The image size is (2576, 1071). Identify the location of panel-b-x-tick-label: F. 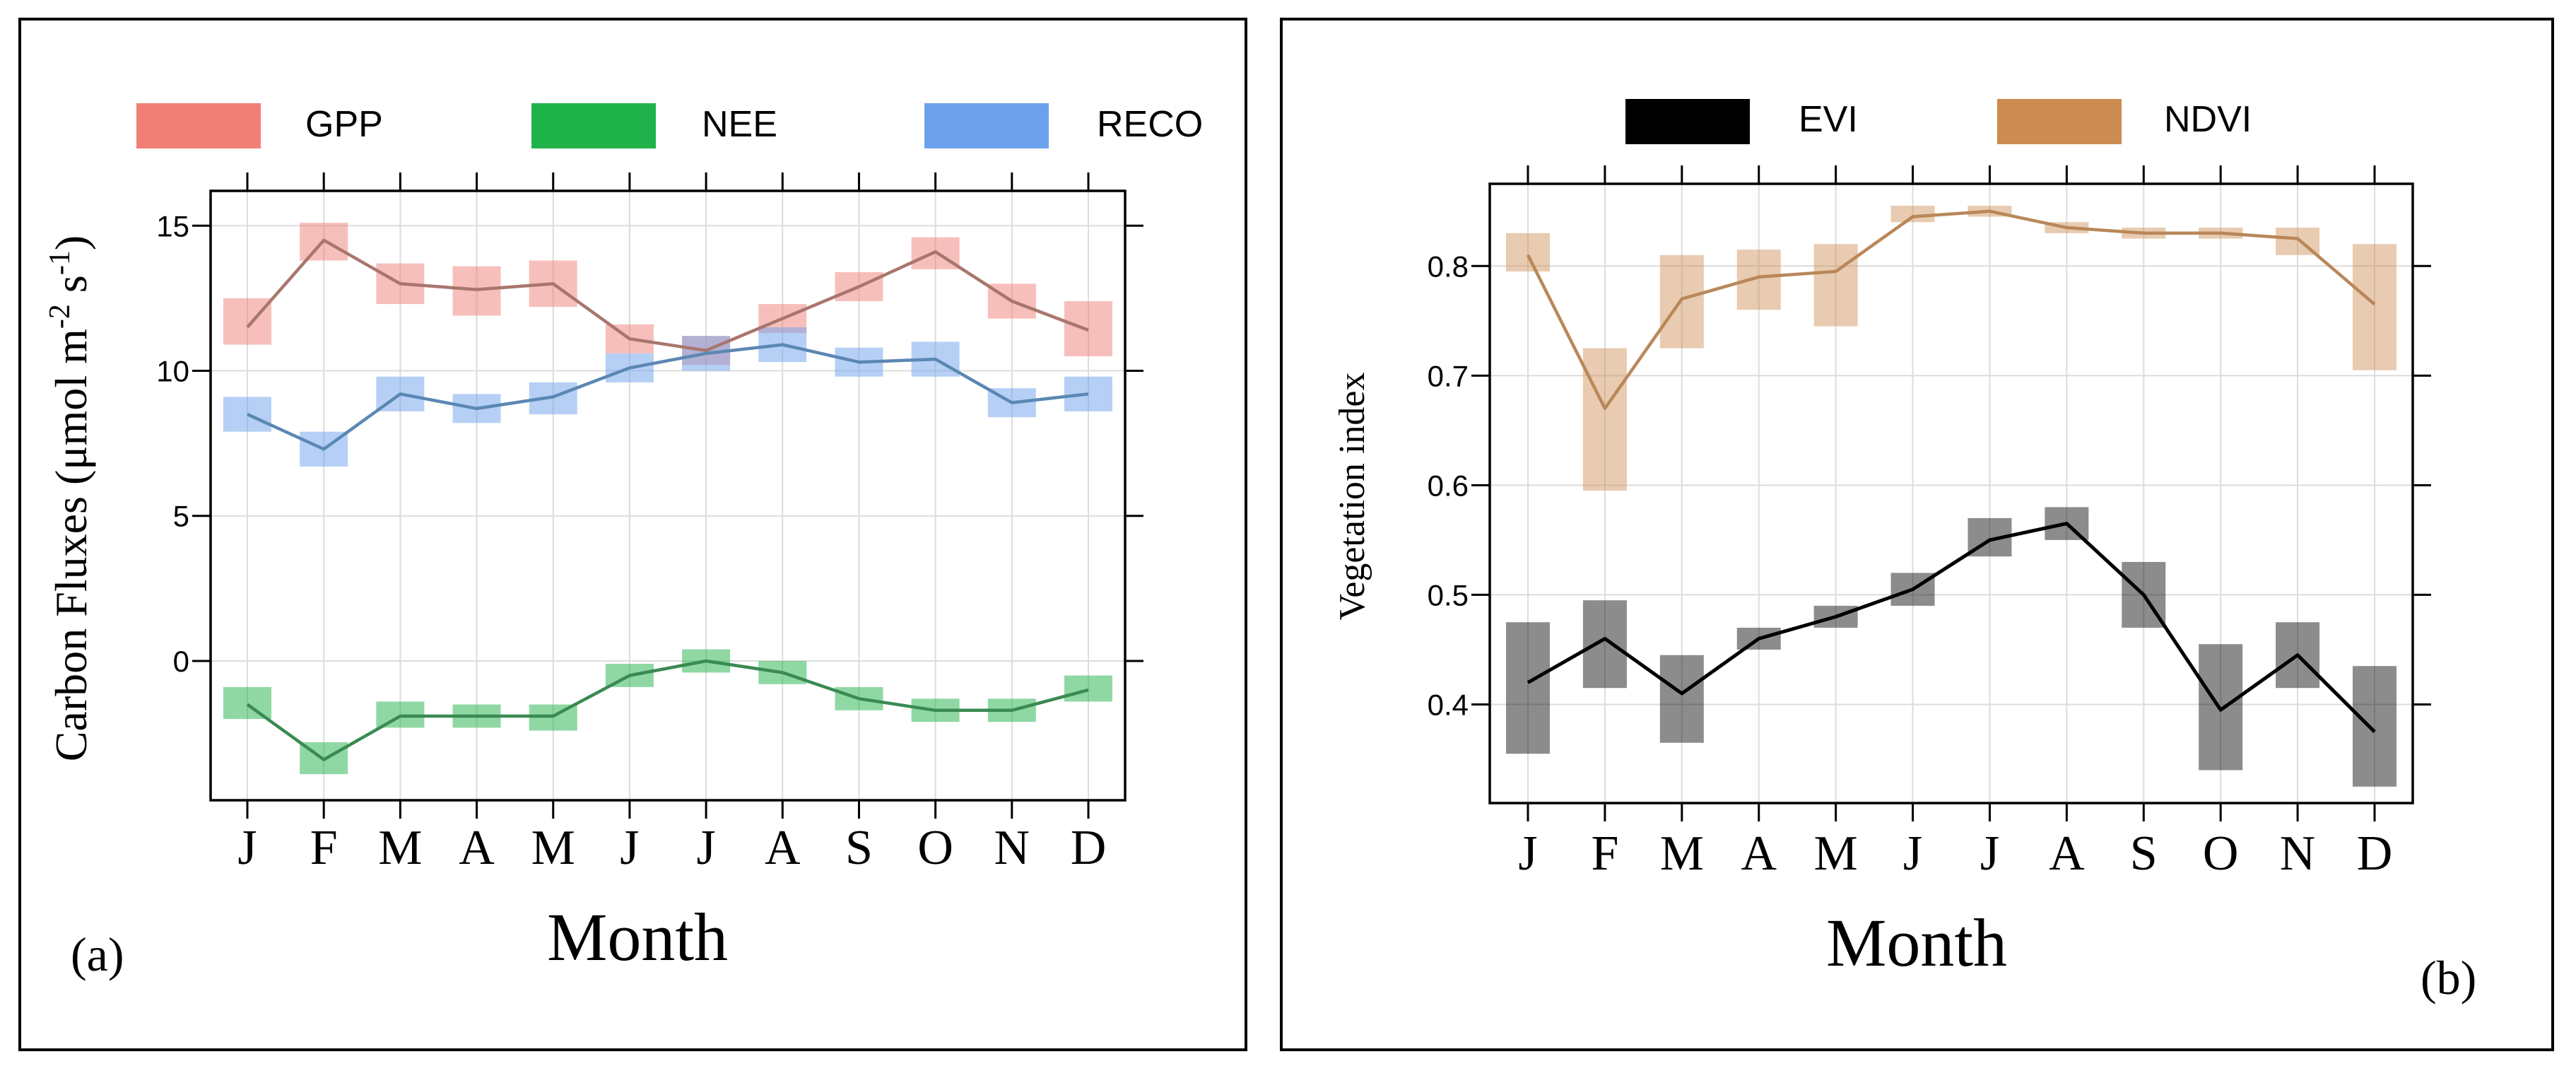
(1604, 853).